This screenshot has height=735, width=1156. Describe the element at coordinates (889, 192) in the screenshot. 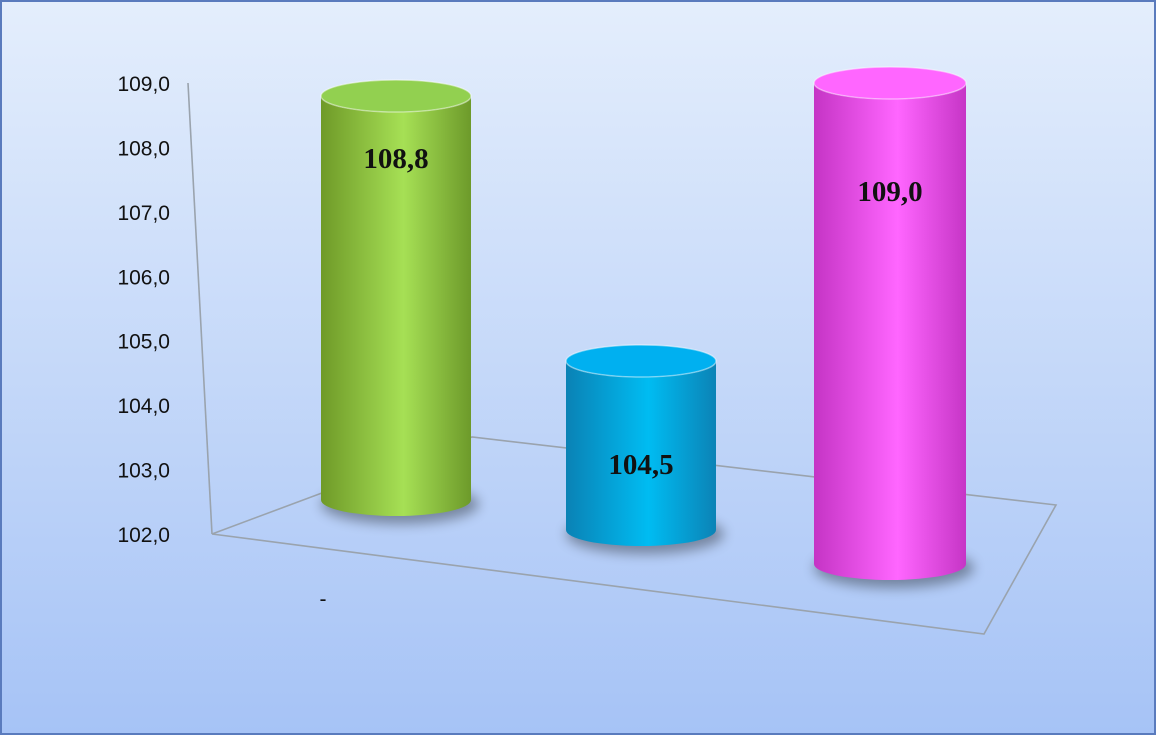

I see `data-label: 109,0` at that location.